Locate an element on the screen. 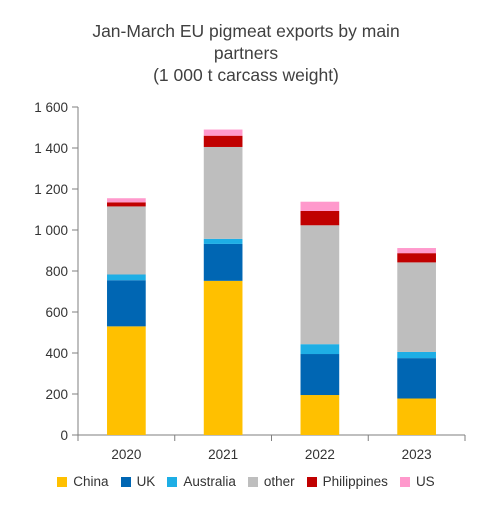 The height and width of the screenshot is (525, 492). x-tick-label: 2023 is located at coordinates (417, 454).